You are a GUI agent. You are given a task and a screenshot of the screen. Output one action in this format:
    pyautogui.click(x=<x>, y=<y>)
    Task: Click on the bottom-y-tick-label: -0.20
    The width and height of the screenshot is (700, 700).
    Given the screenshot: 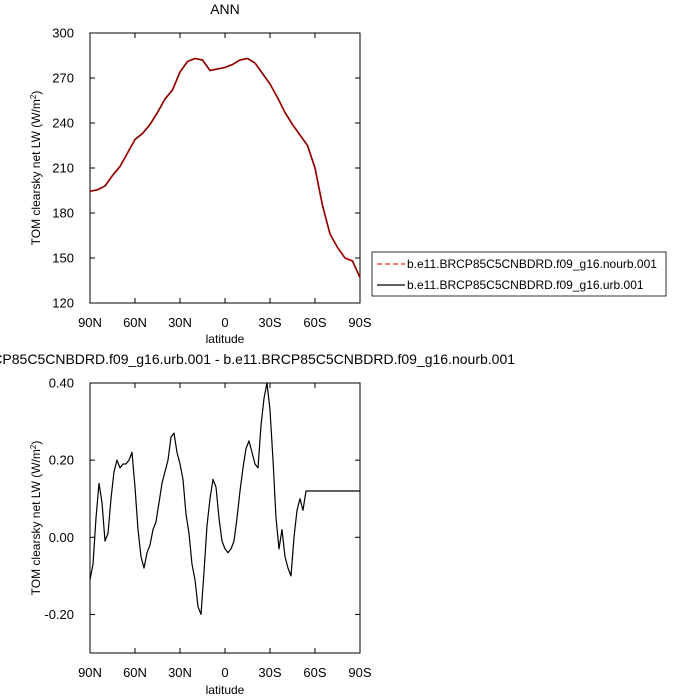 What is the action you would take?
    pyautogui.click(x=59, y=614)
    